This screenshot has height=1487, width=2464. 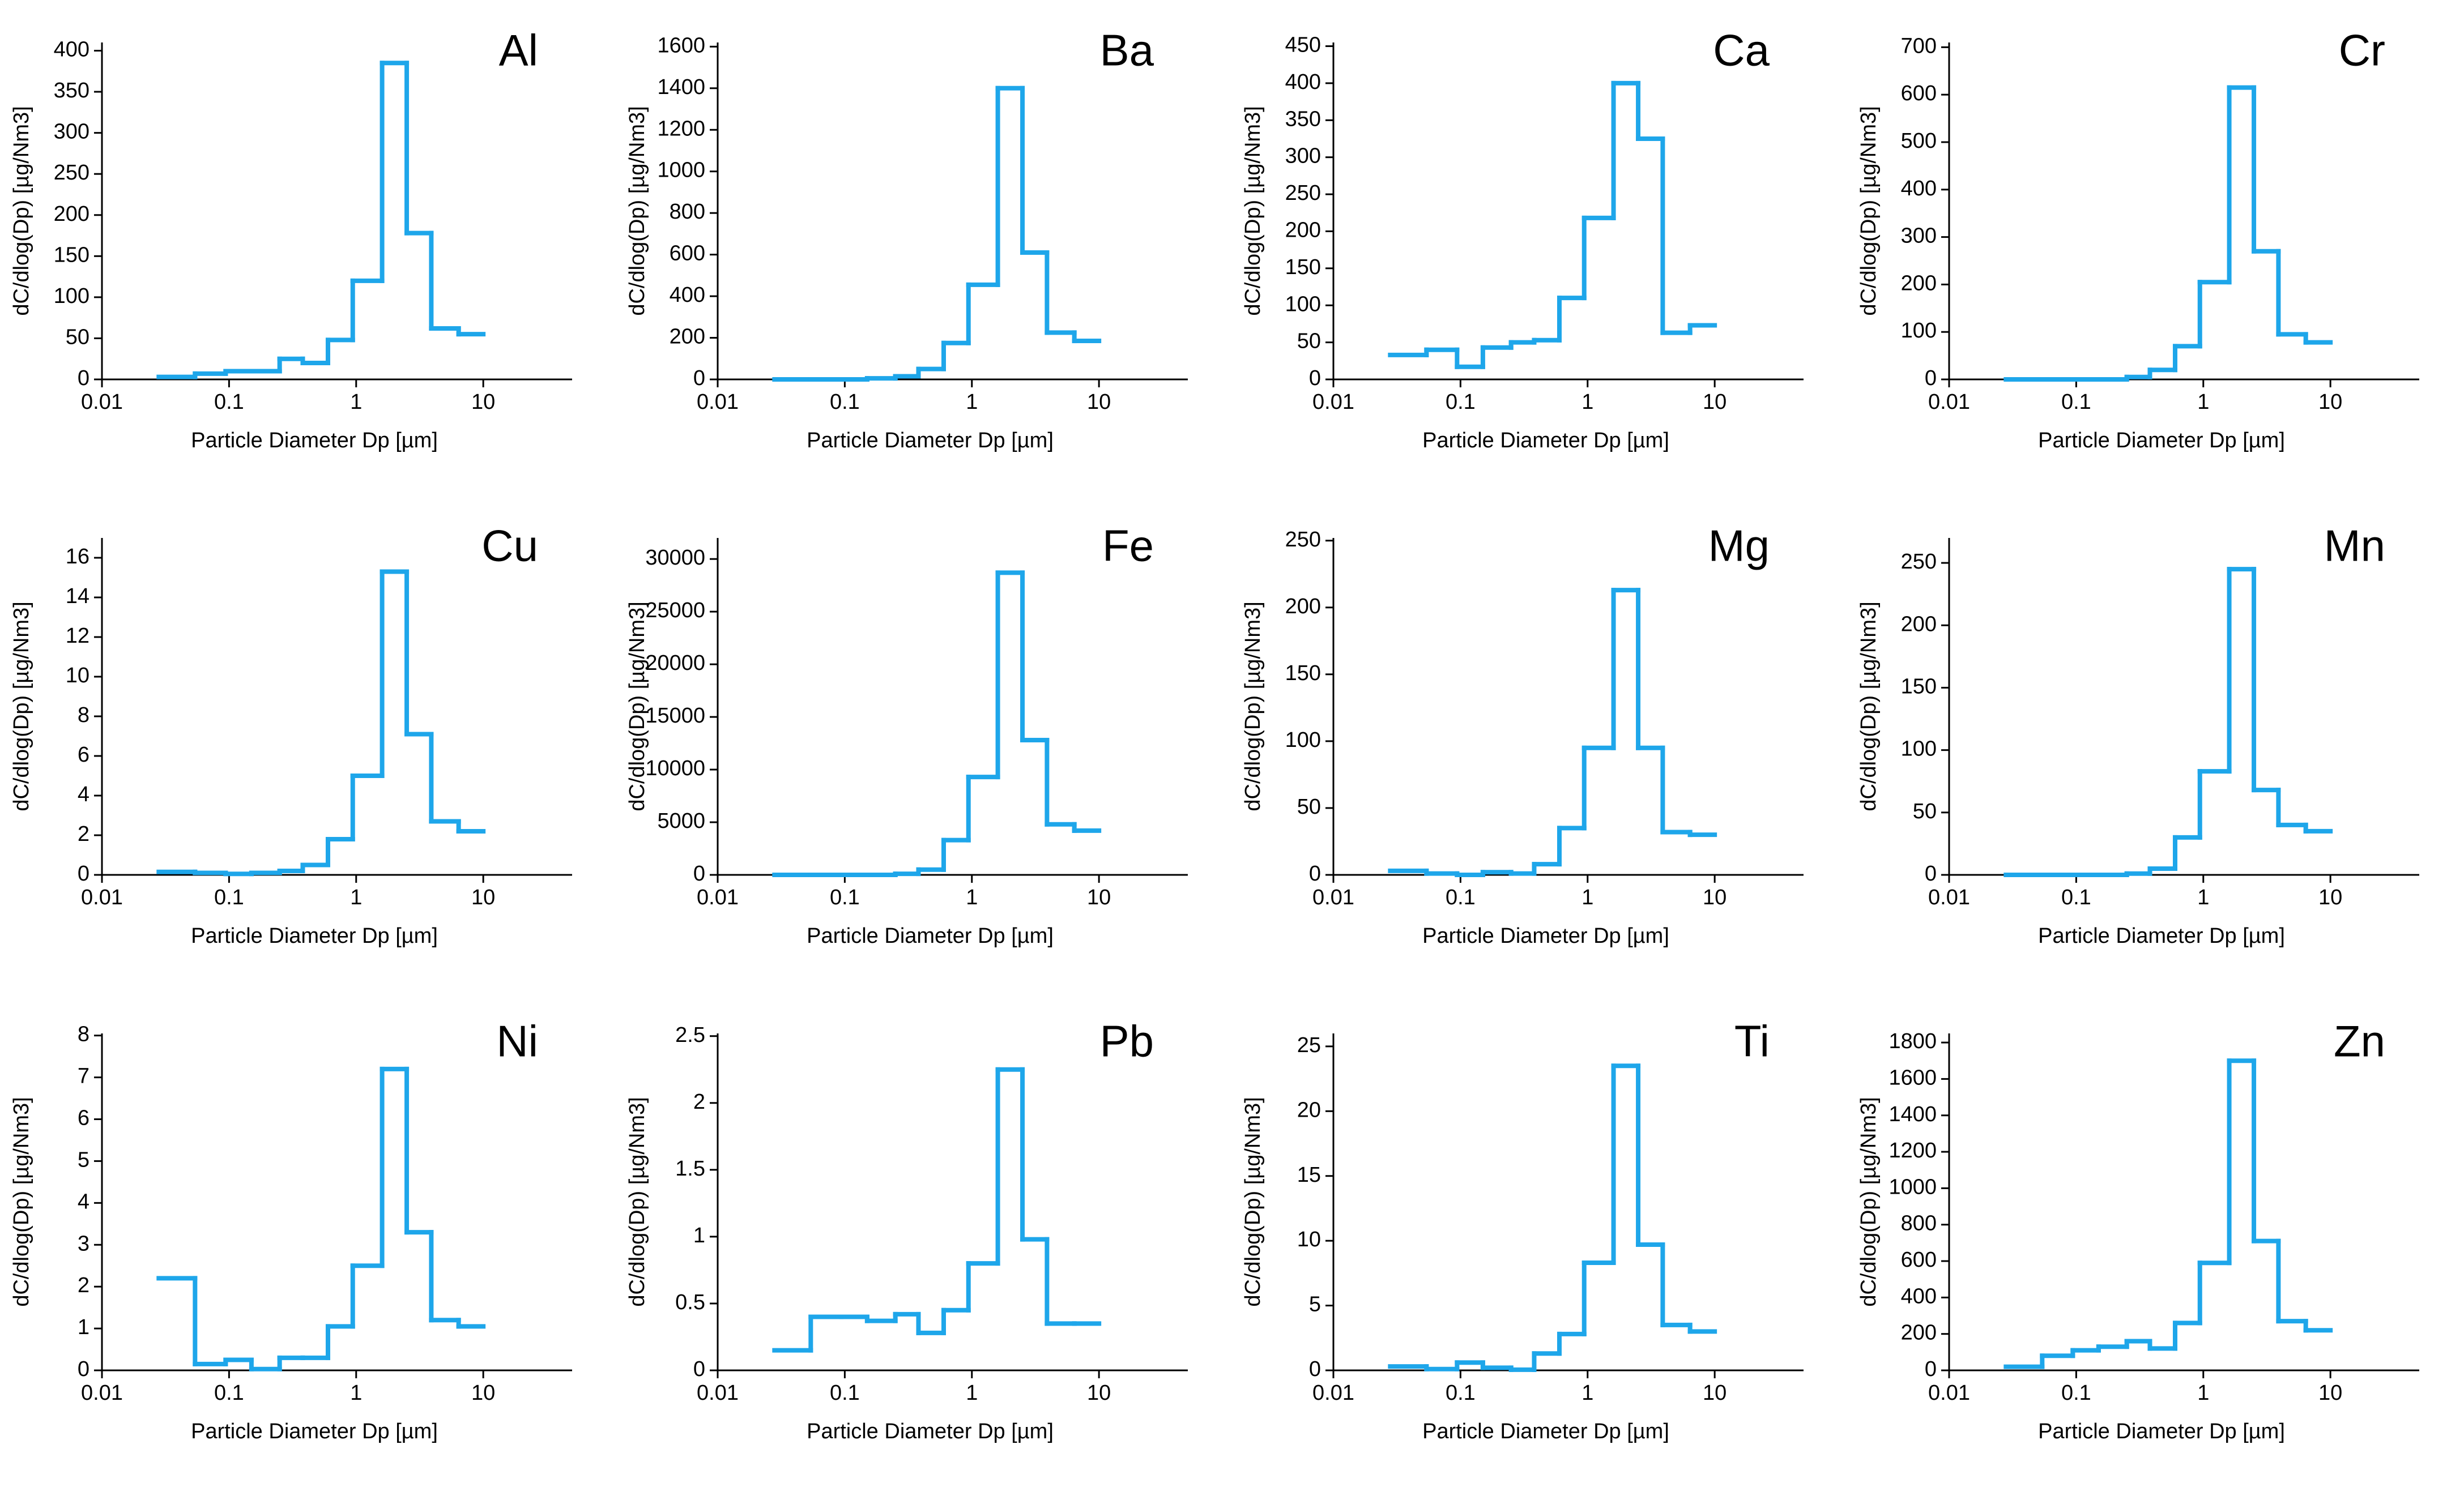 I want to click on element-label: Ca, so click(x=1741, y=50).